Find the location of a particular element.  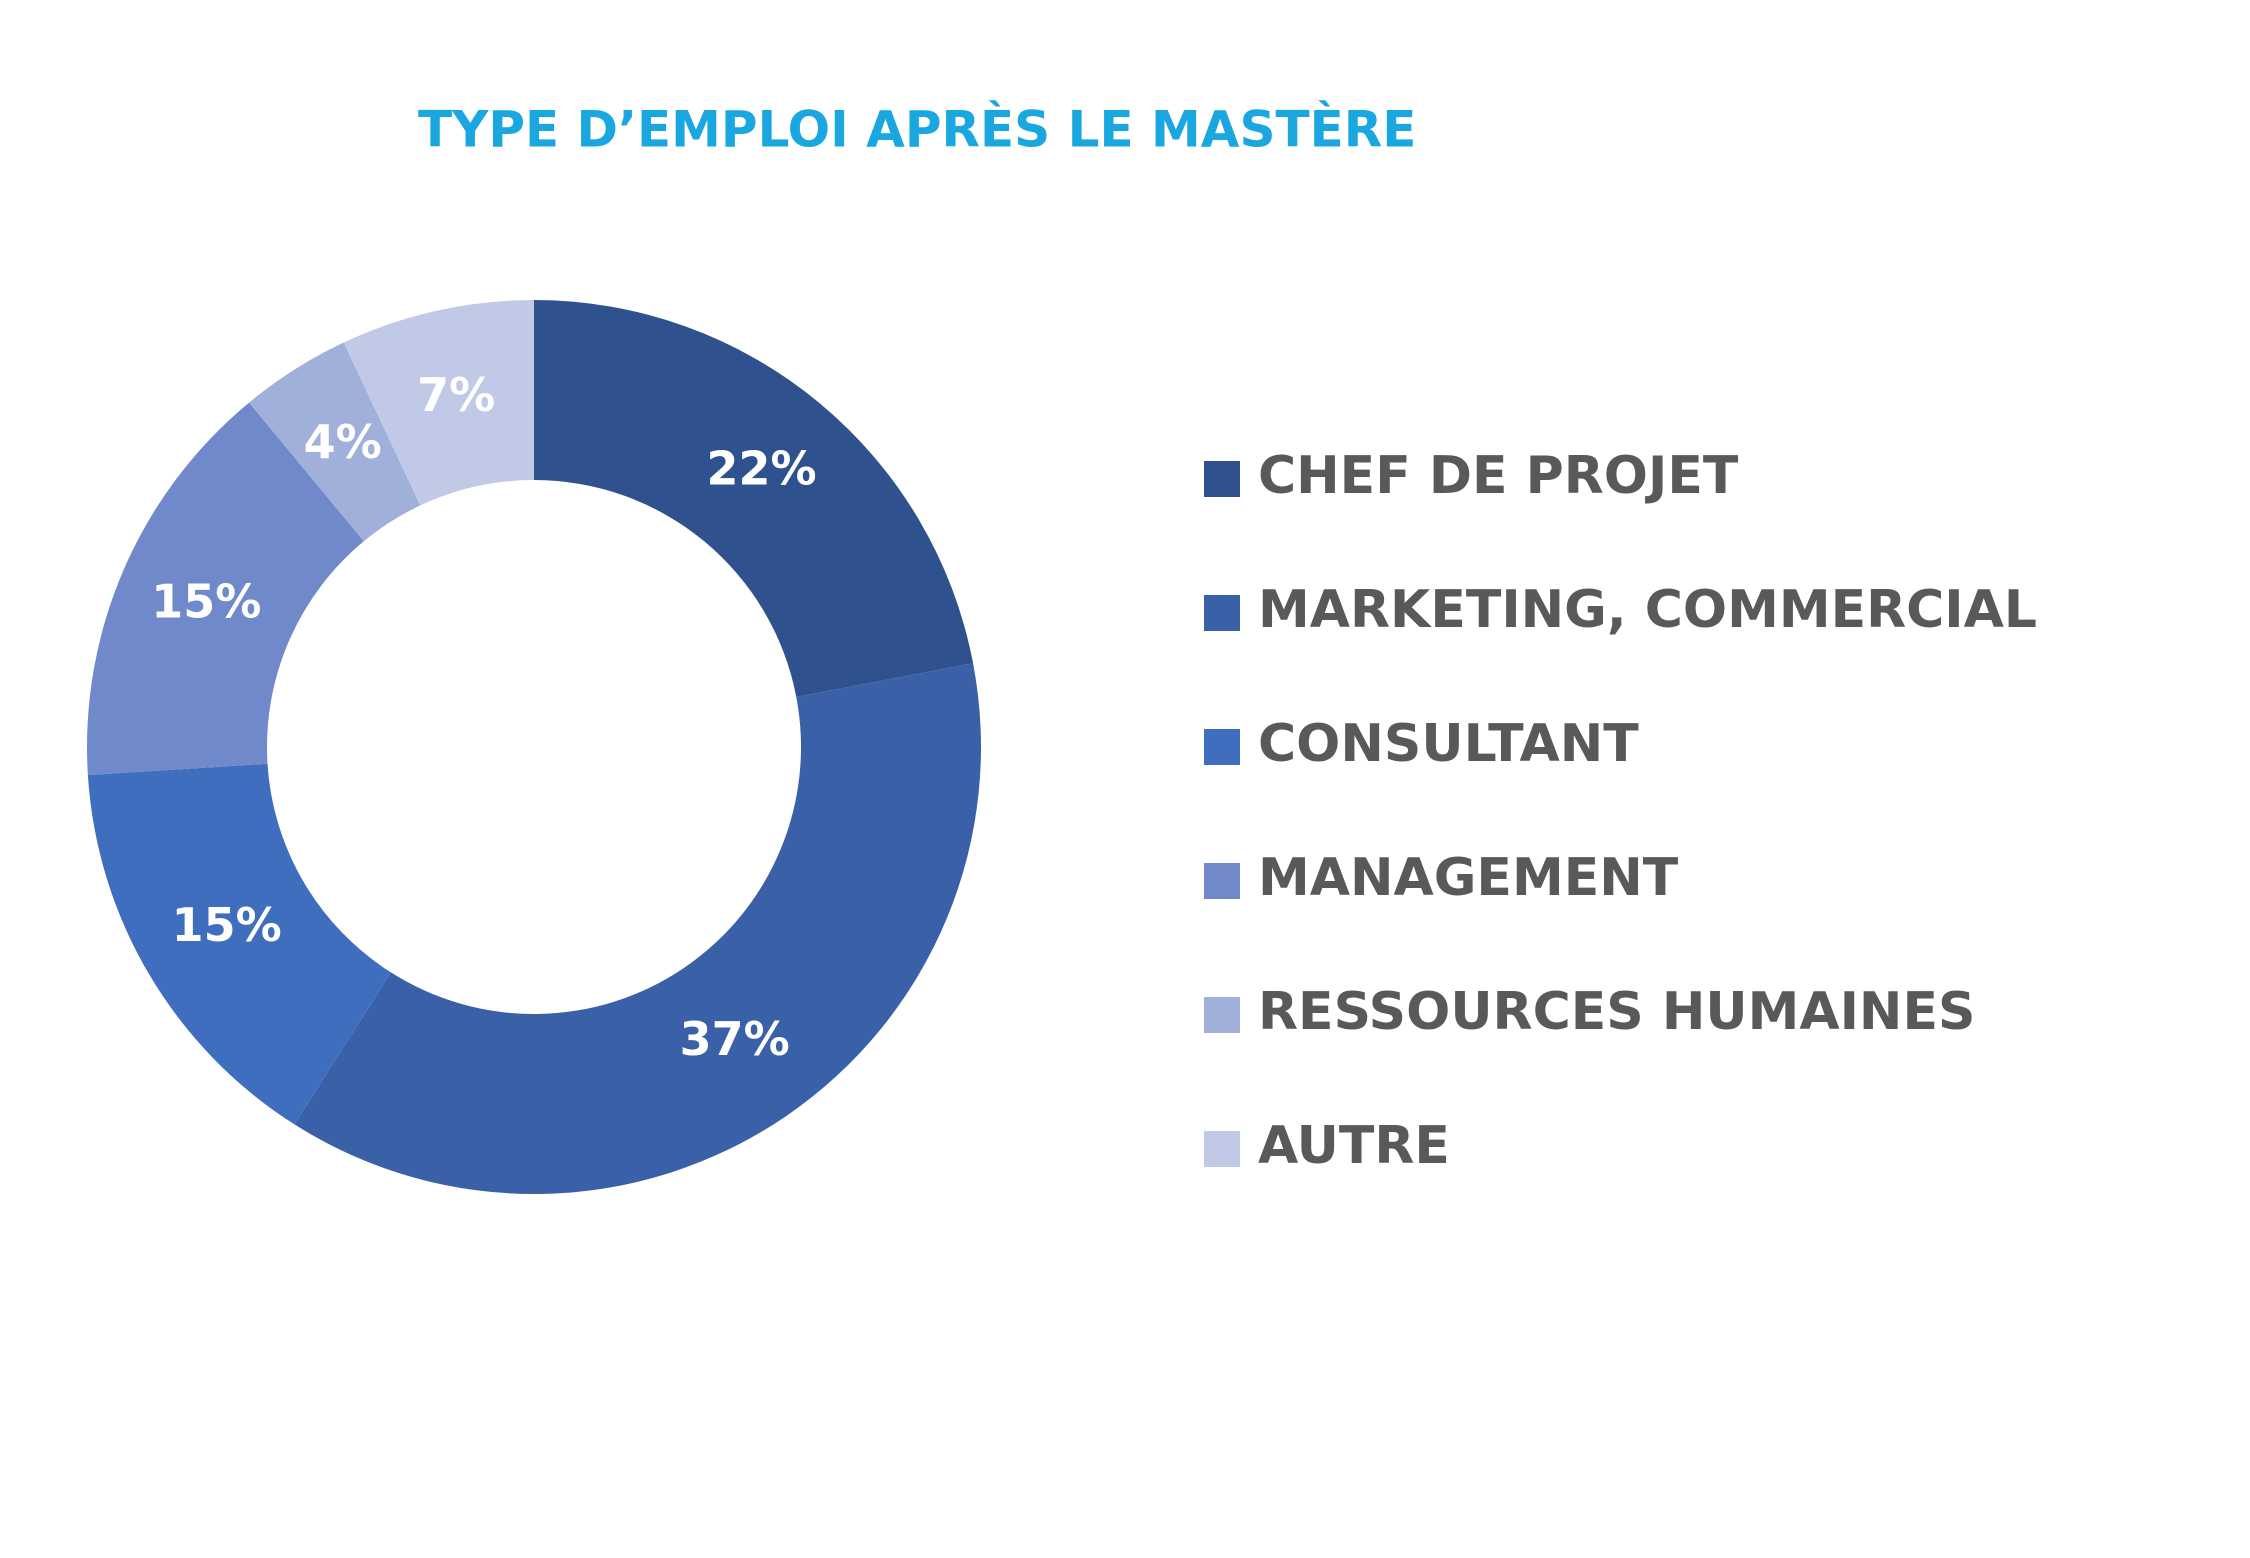

data-label: 4% is located at coordinates (343, 442).